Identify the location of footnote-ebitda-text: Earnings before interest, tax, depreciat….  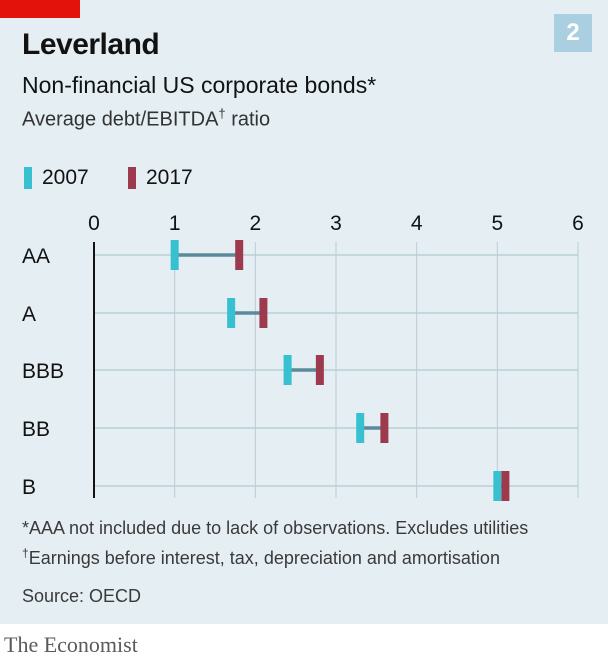
(264, 558).